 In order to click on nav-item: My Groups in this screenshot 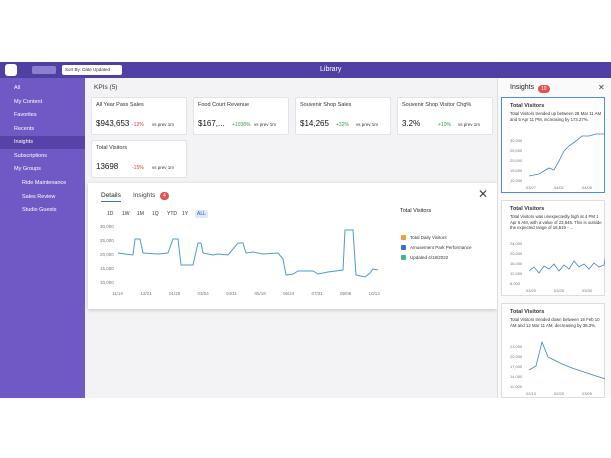, I will do `click(27, 169)`.